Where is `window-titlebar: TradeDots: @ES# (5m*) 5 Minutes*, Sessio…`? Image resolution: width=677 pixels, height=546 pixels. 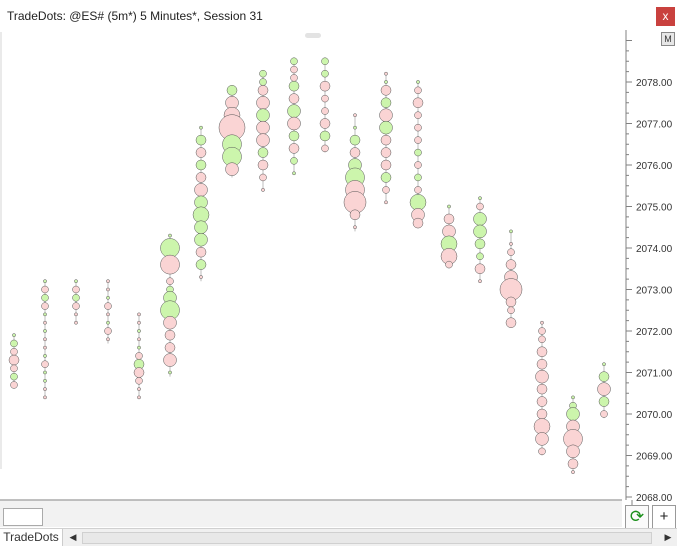 window-titlebar: TradeDots: @ES# (5m*) 5 Minutes*, Sessio… is located at coordinates (338, 15).